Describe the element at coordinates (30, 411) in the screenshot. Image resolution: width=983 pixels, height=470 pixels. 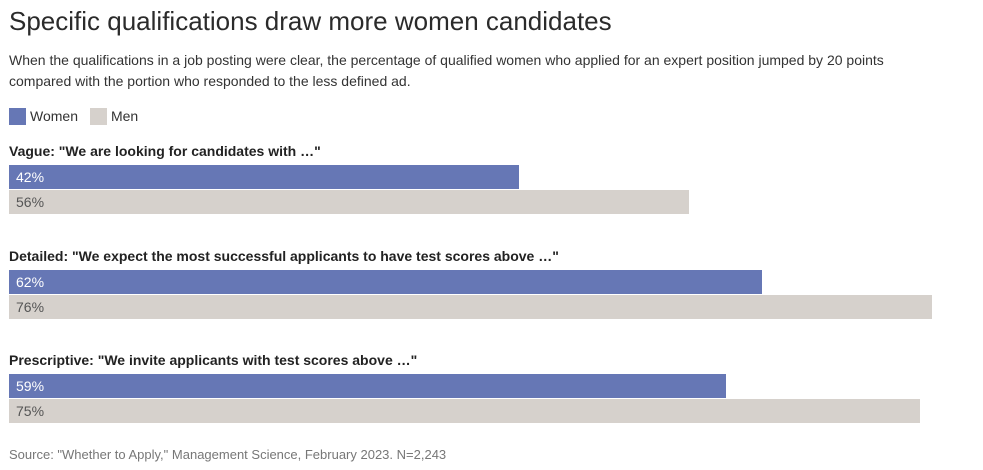
I see `bar-value-label: 75%` at that location.